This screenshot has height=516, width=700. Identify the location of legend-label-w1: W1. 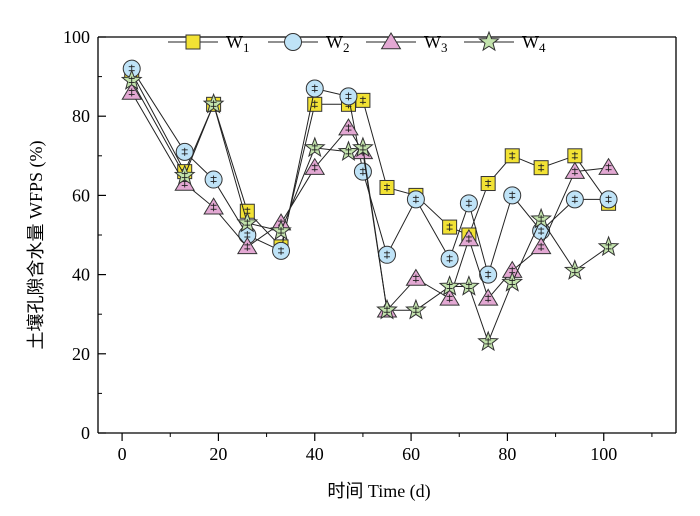
(238, 43).